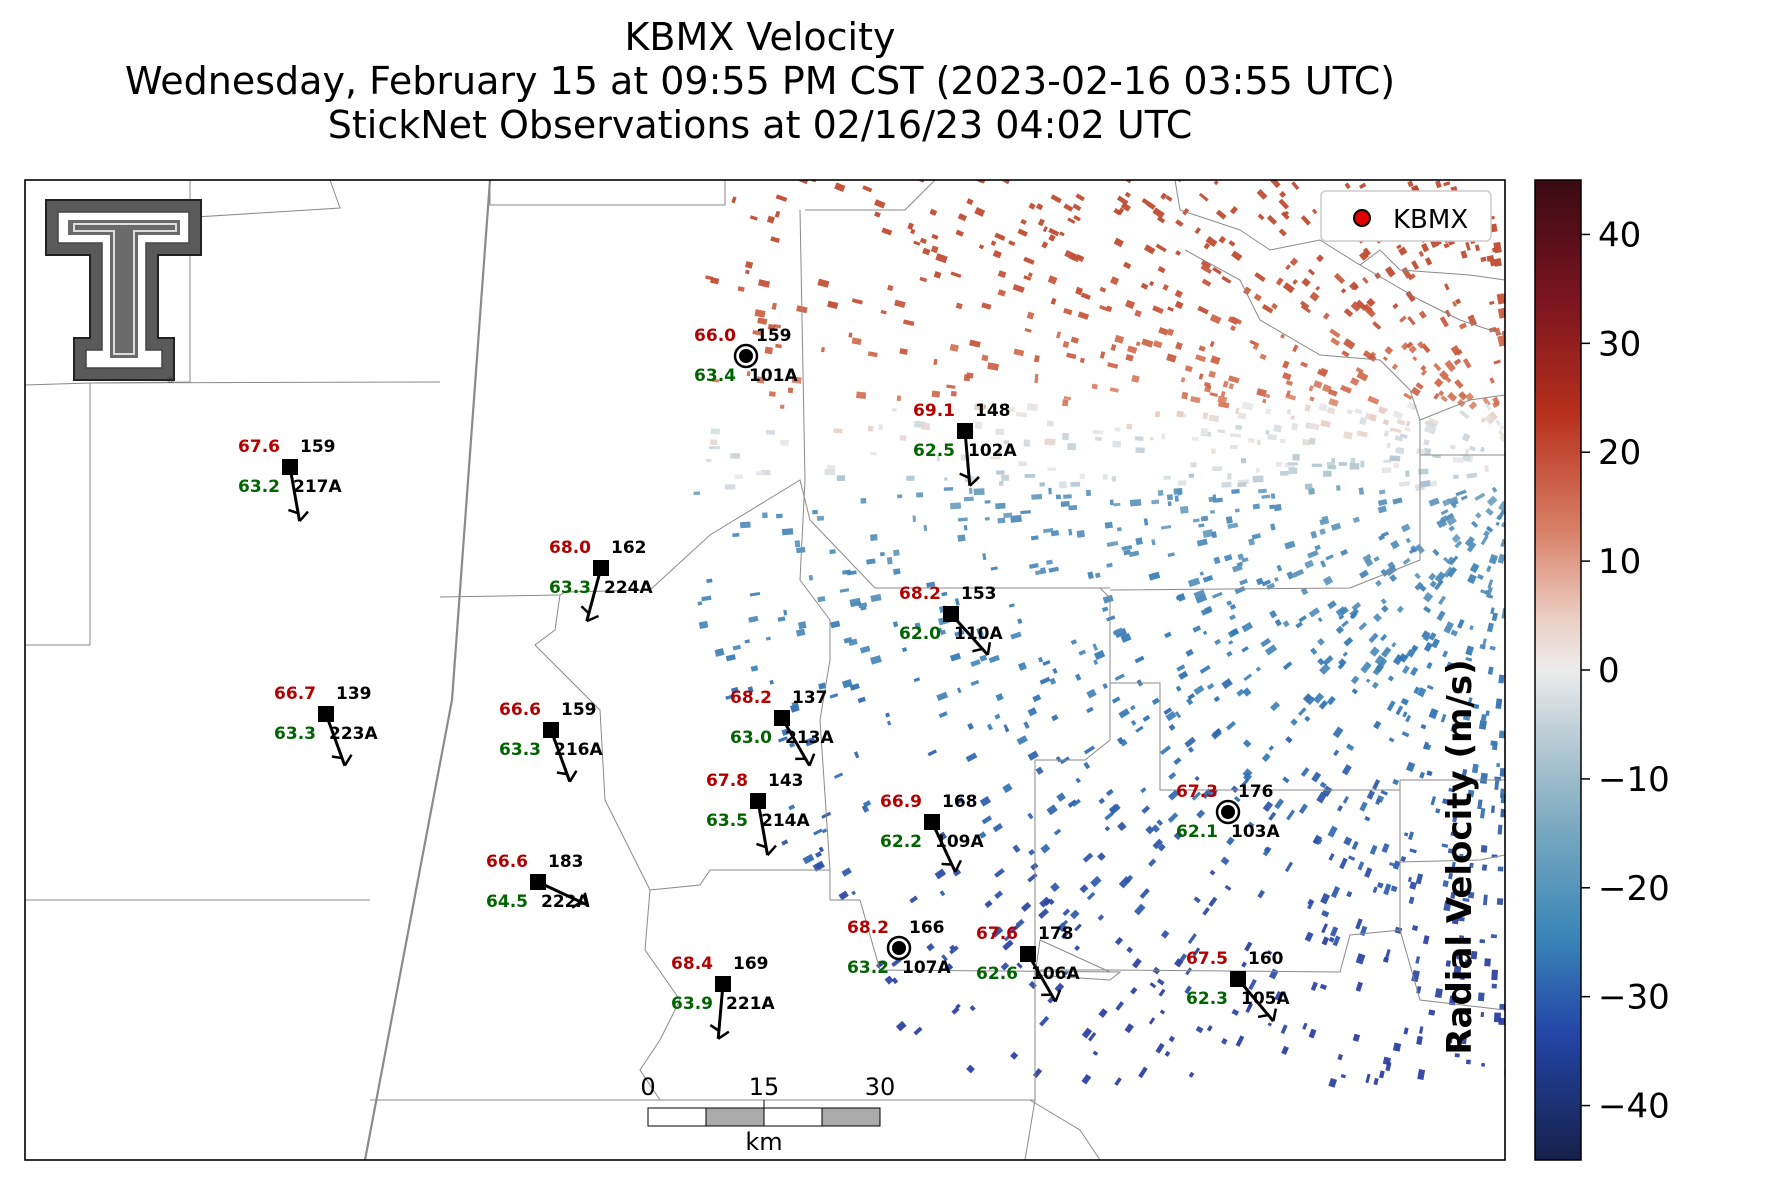 The height and width of the screenshot is (1177, 1778). Describe the element at coordinates (1634, 1107) in the screenshot. I see `colorbar-tick-label: −40` at that location.